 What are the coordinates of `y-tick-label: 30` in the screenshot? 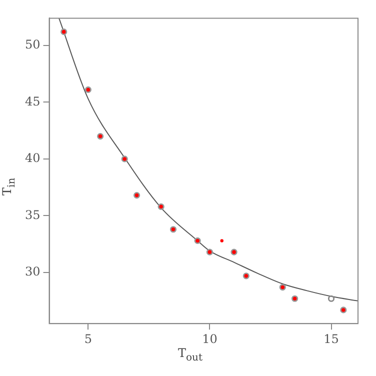 It's located at (32, 271).